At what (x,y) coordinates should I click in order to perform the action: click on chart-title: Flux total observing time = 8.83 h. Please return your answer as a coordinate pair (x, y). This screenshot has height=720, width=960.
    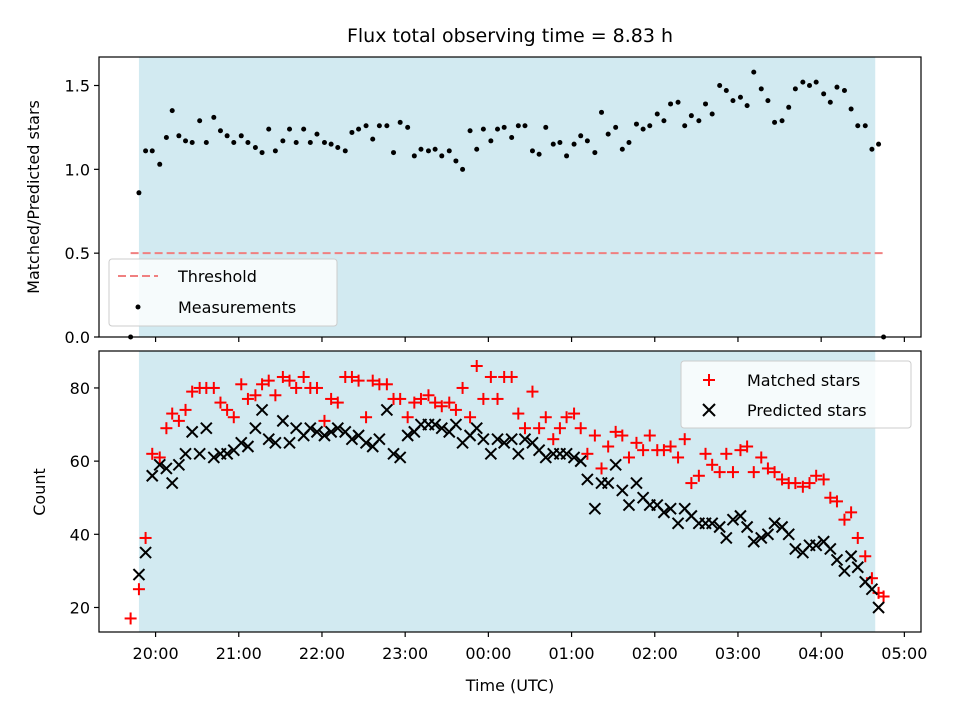
    Looking at the image, I should click on (510, 36).